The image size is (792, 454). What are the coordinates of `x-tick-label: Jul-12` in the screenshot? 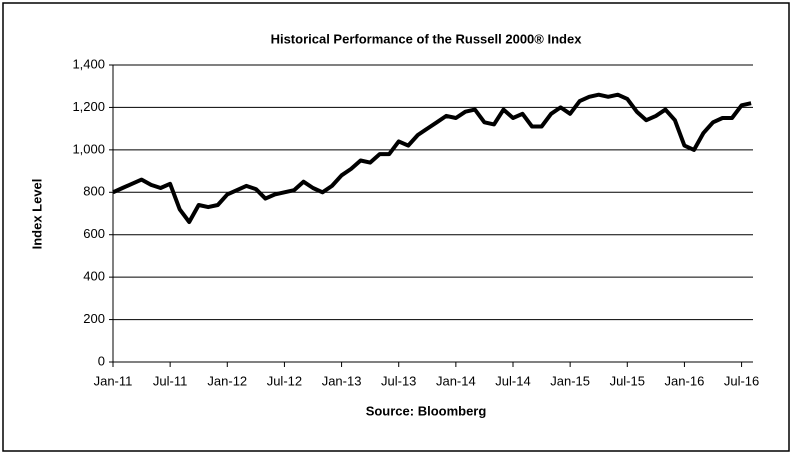 It's located at (284, 380).